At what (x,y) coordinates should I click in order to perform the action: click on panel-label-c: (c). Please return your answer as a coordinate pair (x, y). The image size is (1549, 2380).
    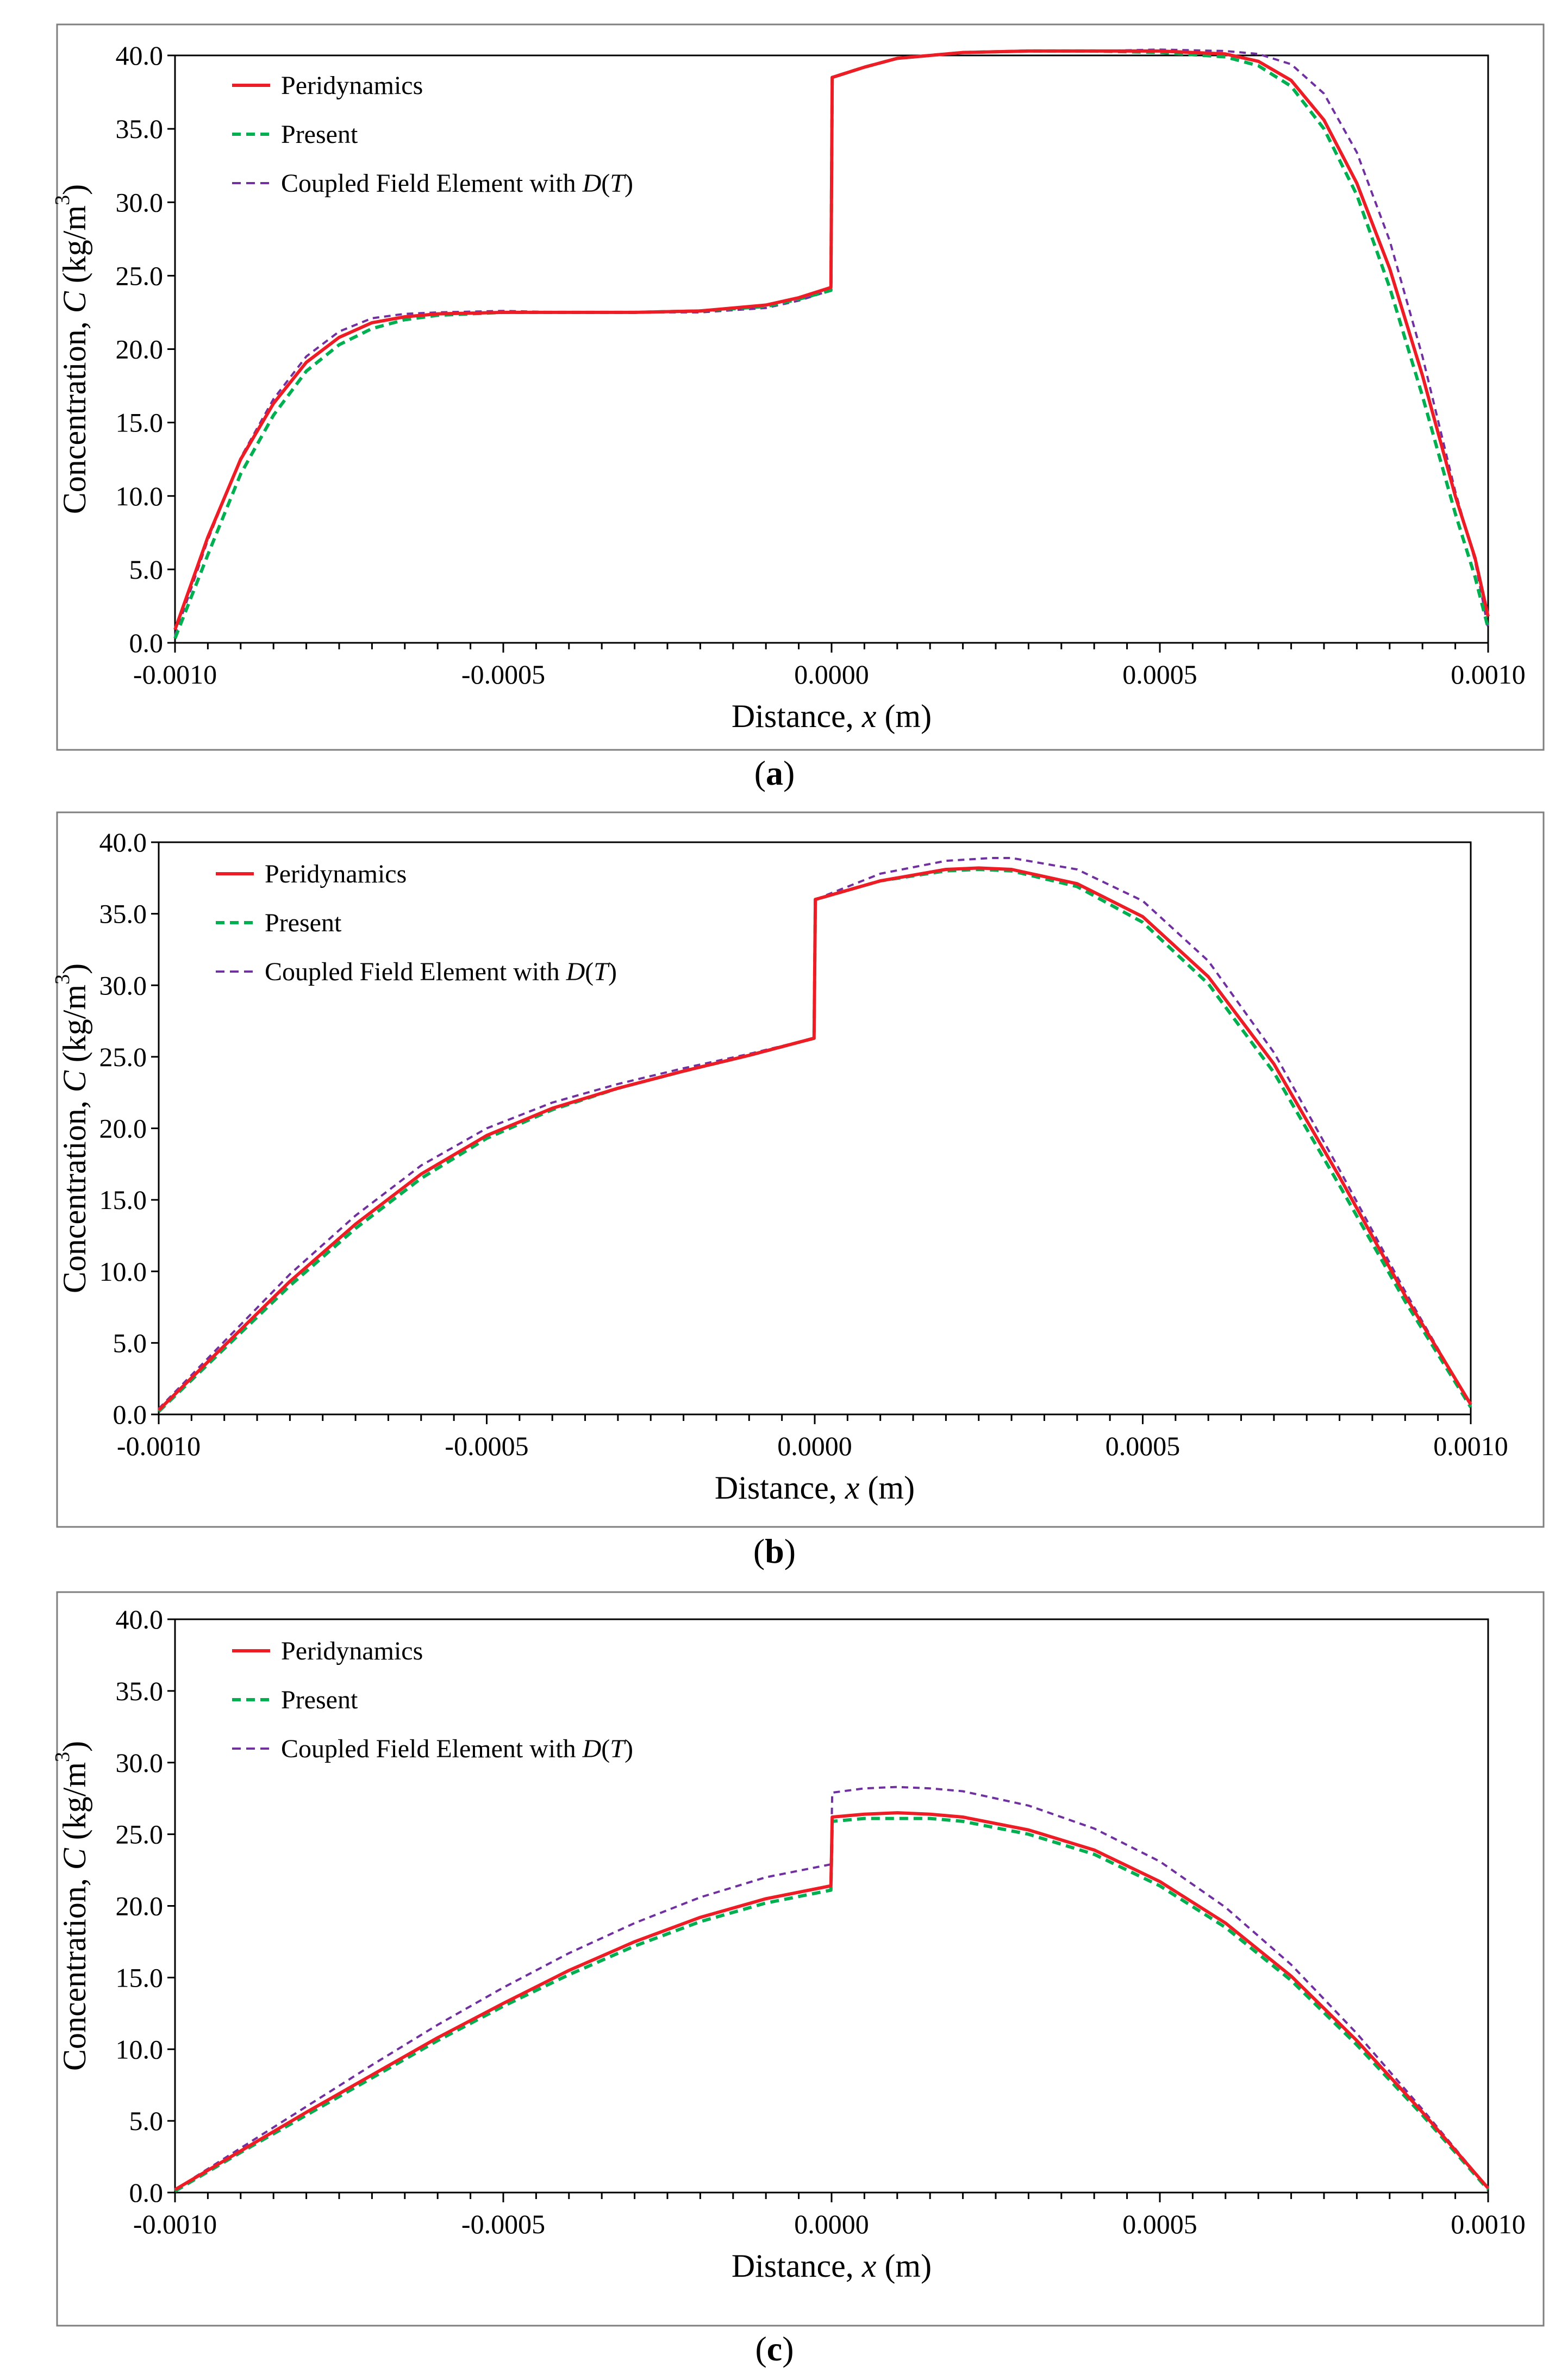
    Looking at the image, I should click on (775, 2348).